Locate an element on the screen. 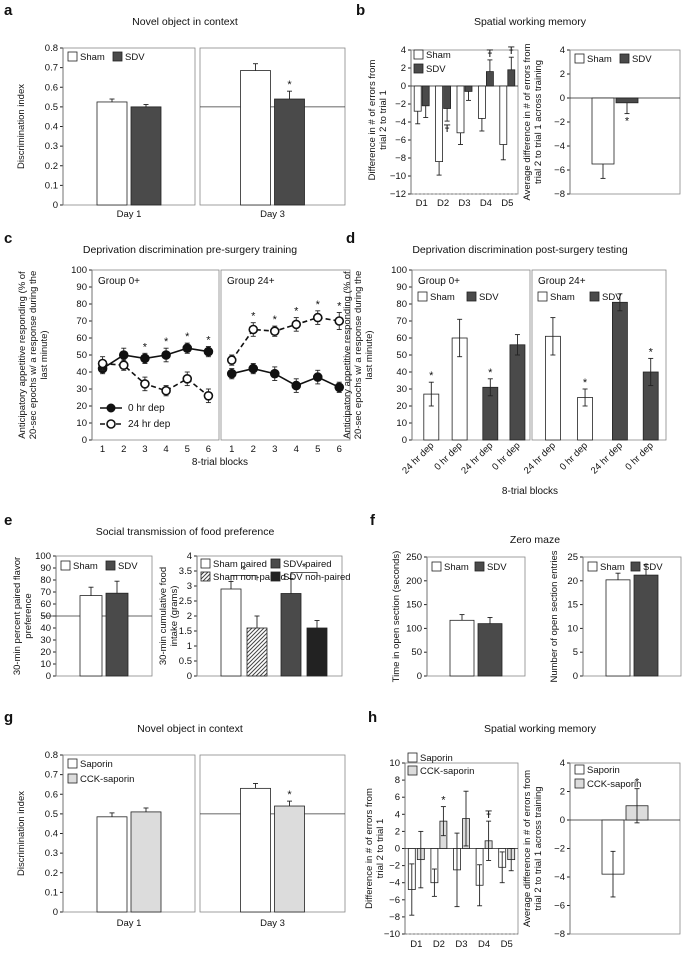 The width and height of the screenshot is (685, 956). e2-significance-marker: * is located at coordinates (244, 571).